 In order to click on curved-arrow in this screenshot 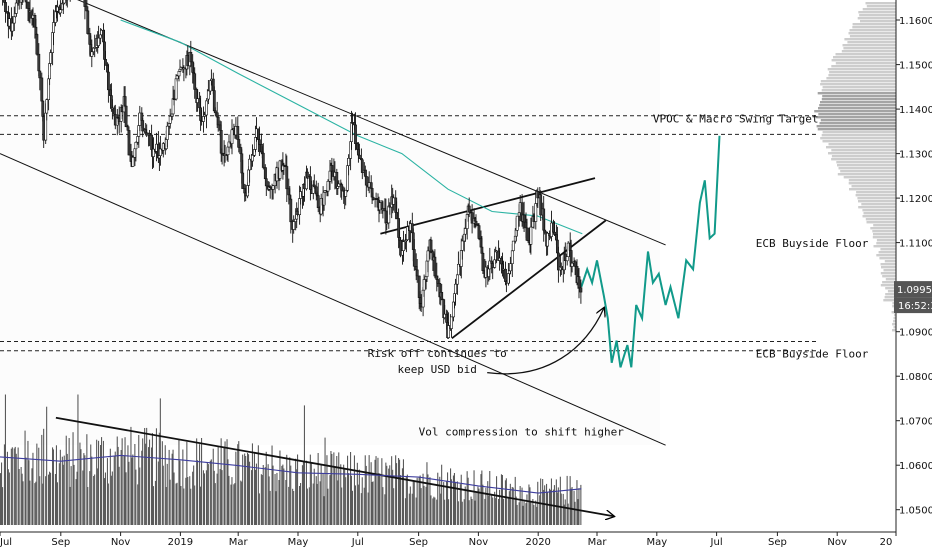, I will do `click(545, 341)`.